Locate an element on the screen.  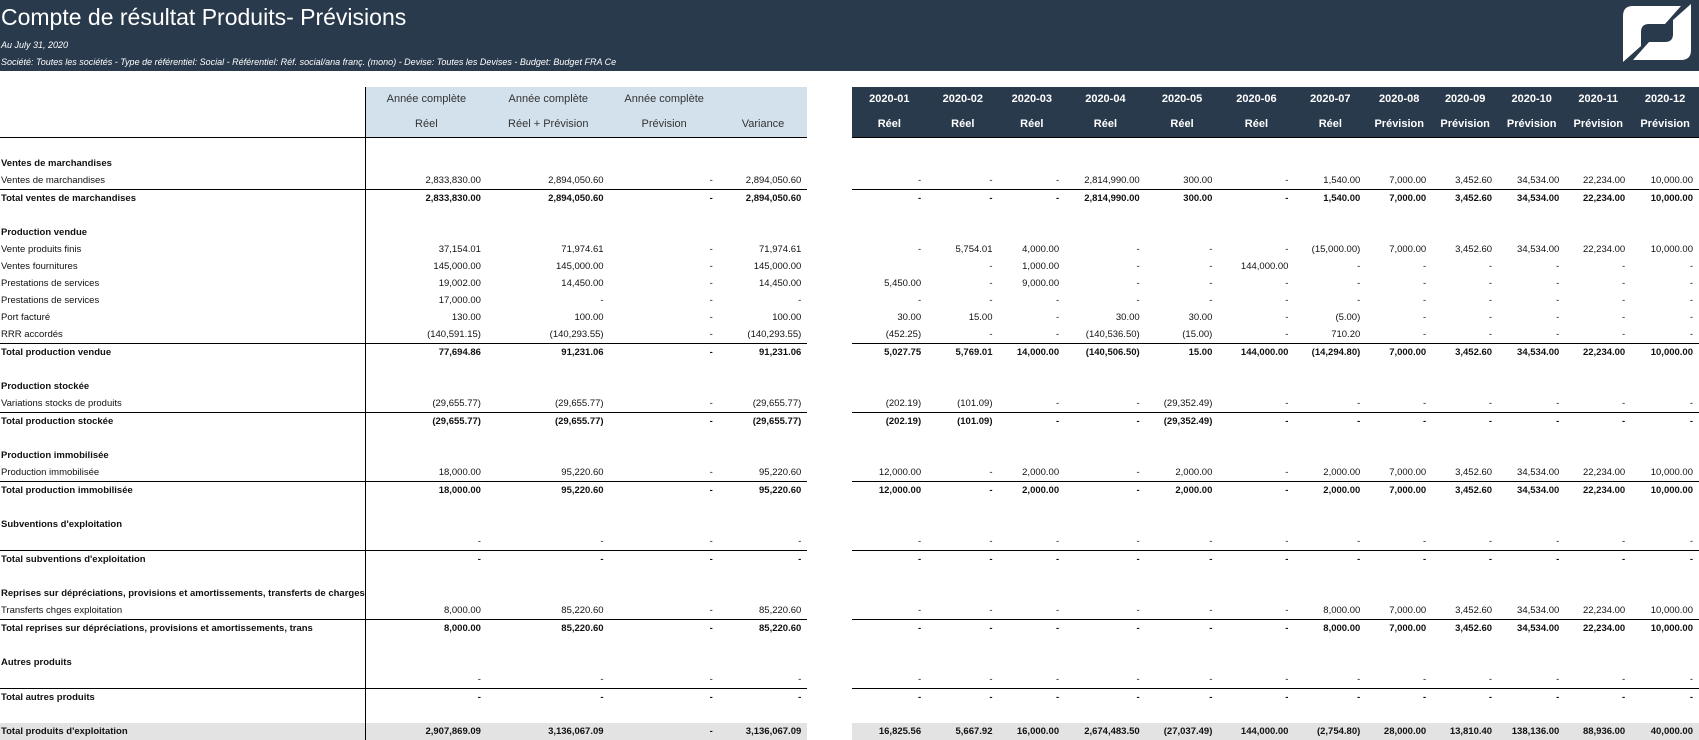
row-label: Vente produits finis is located at coordinates (183, 249).